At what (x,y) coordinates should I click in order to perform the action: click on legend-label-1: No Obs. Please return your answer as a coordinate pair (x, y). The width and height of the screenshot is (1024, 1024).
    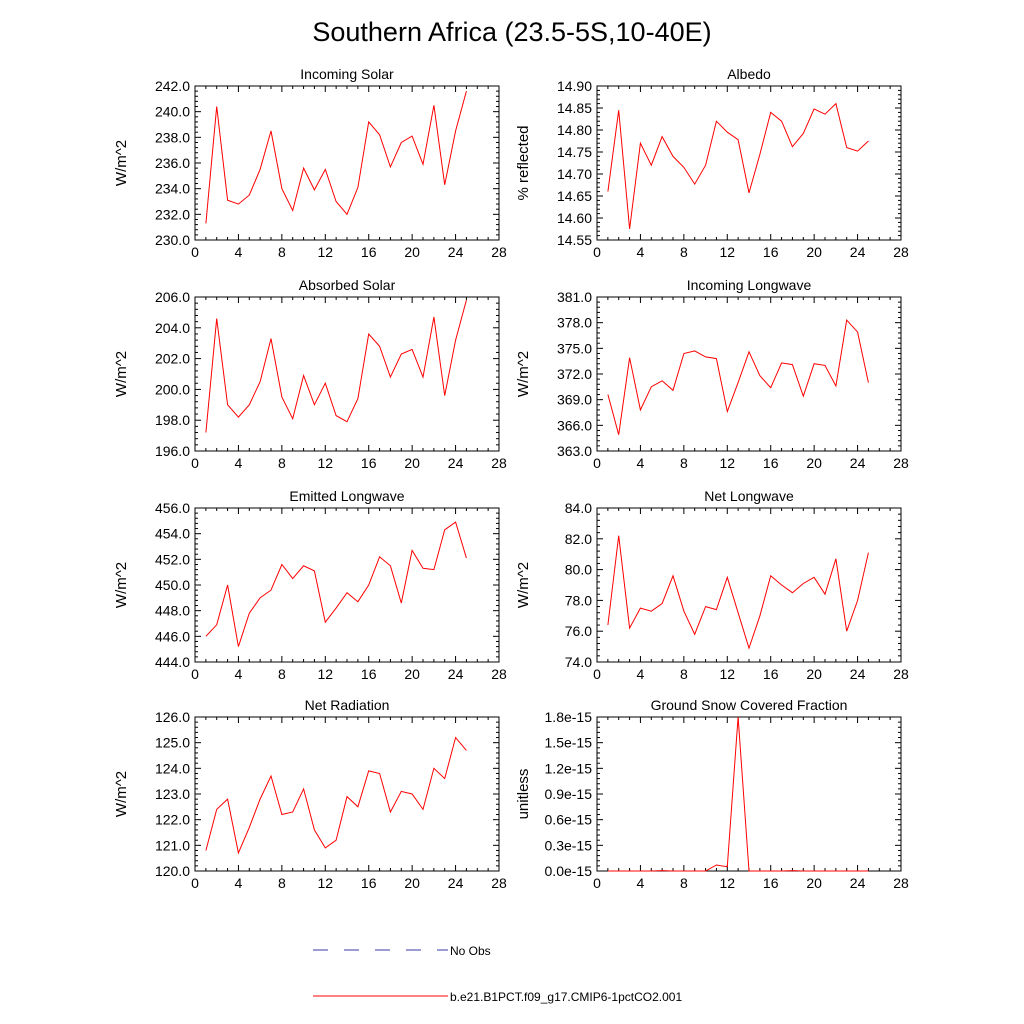
    Looking at the image, I should click on (470, 951).